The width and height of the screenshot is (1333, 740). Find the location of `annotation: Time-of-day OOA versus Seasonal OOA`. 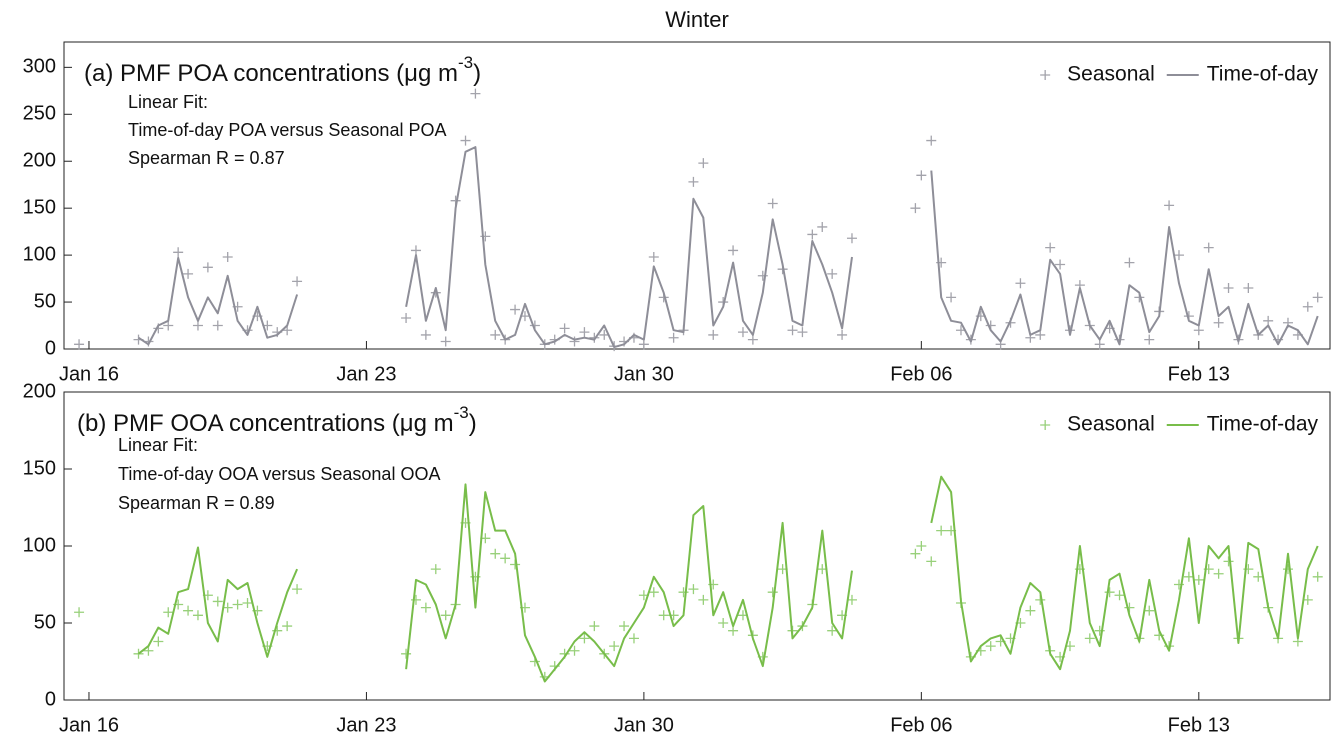

annotation: Time-of-day OOA versus Seasonal OOA is located at coordinates (279, 474).